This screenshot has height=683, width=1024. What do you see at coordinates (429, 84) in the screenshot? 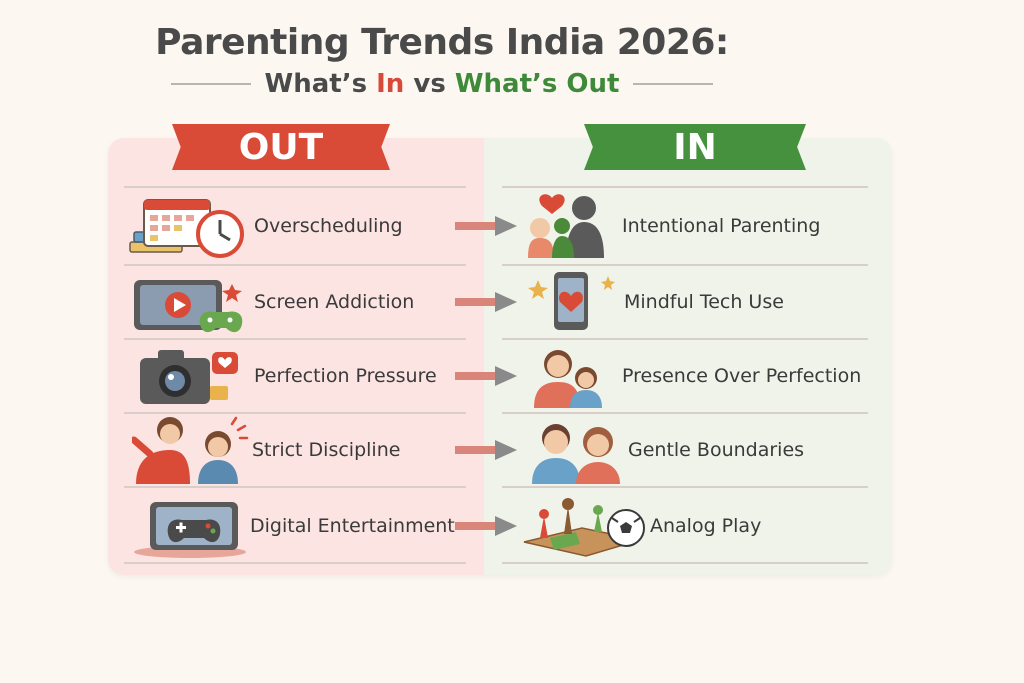
I see `subtitle-vs: vs` at bounding box center [429, 84].